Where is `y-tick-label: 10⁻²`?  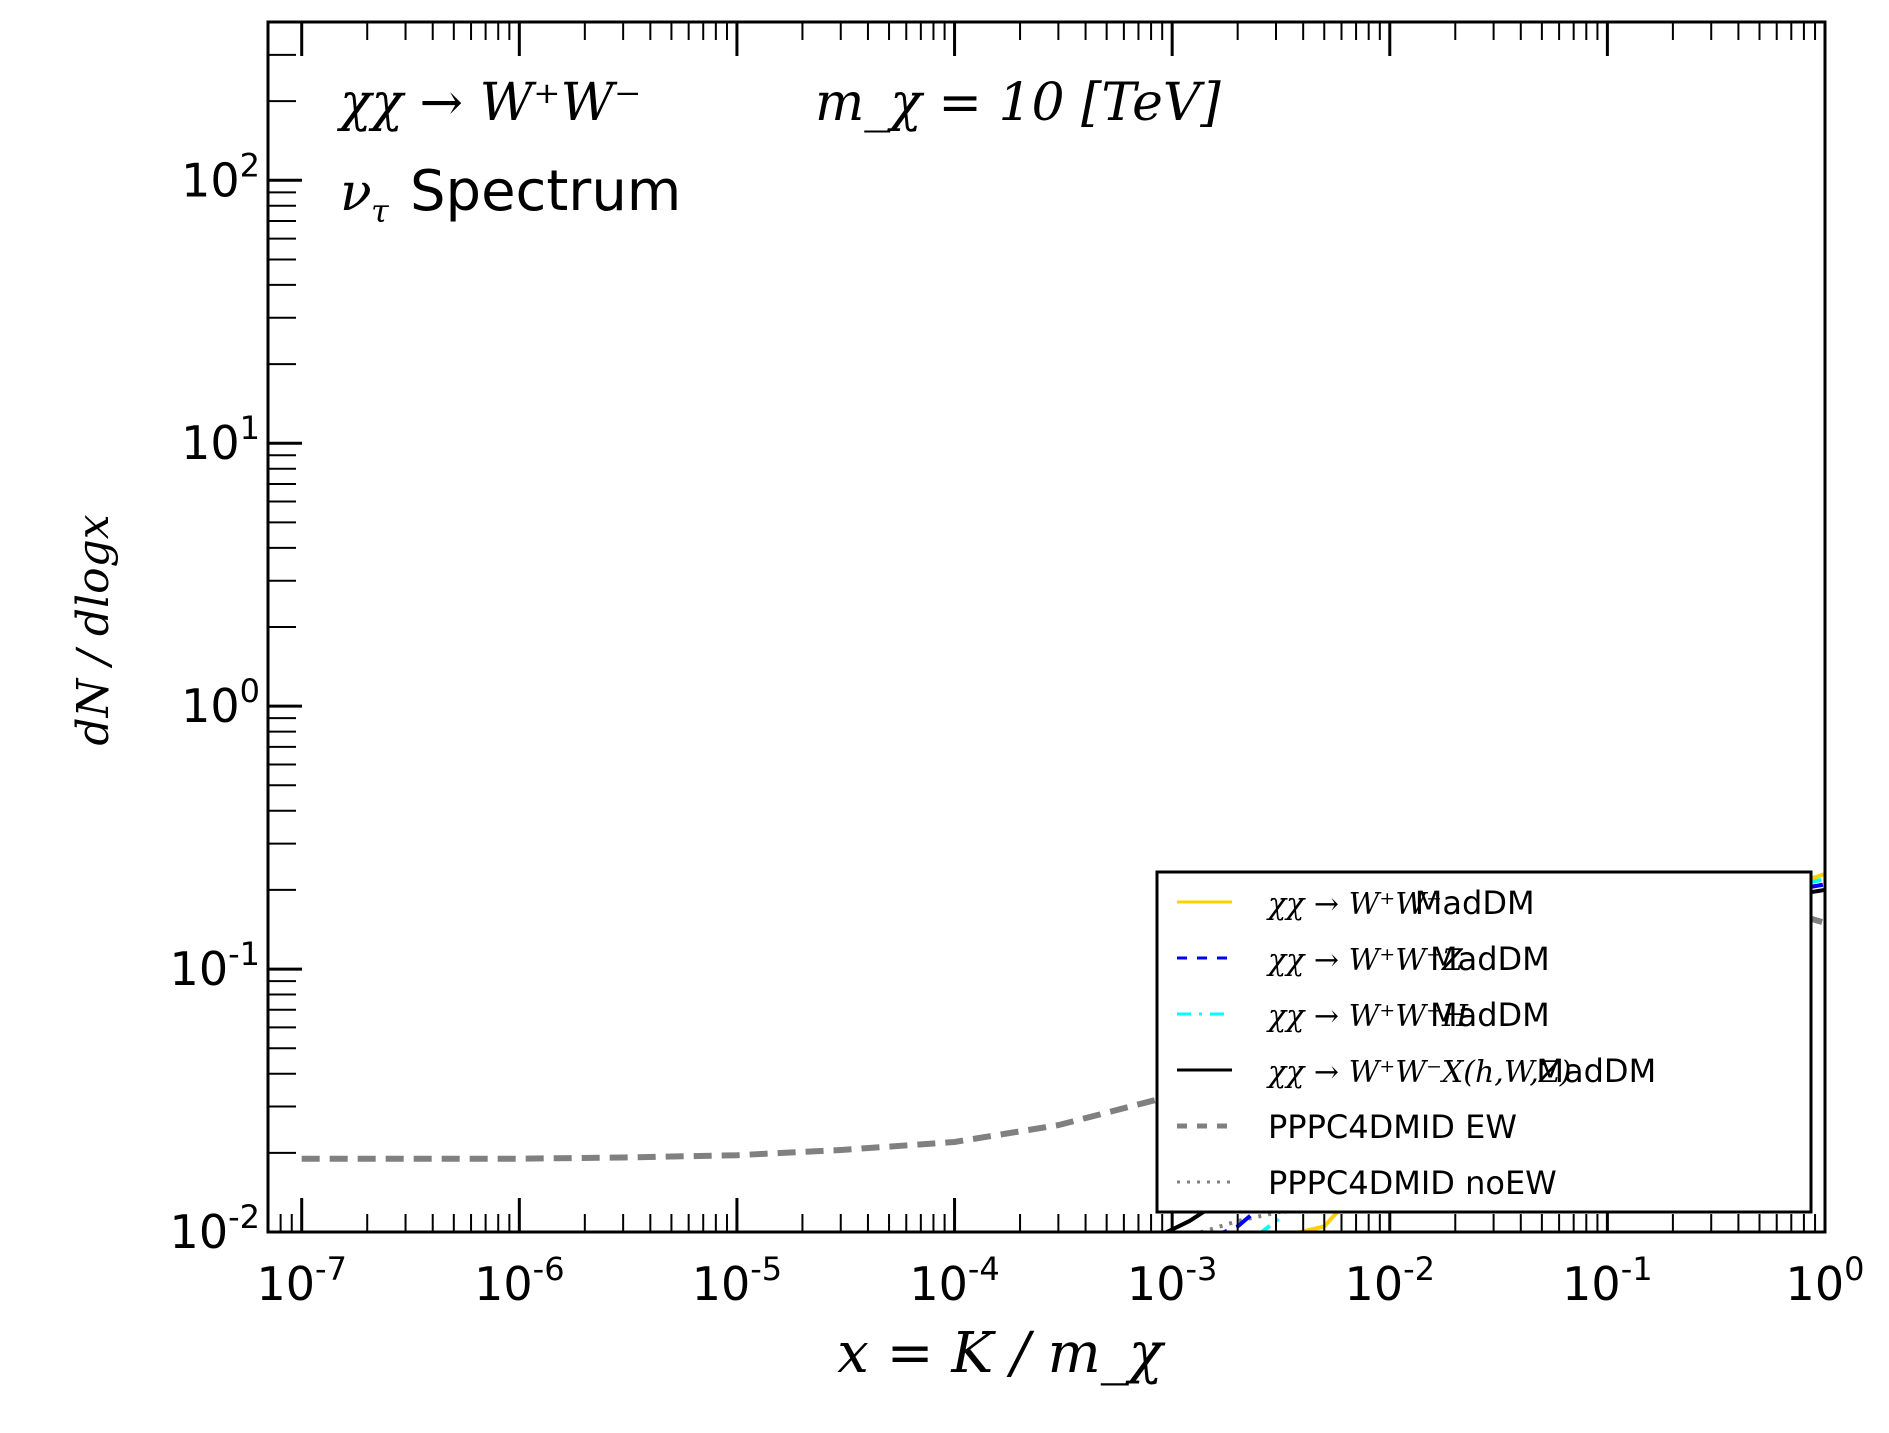
y-tick-label: 10⁻² is located at coordinates (215, 1228).